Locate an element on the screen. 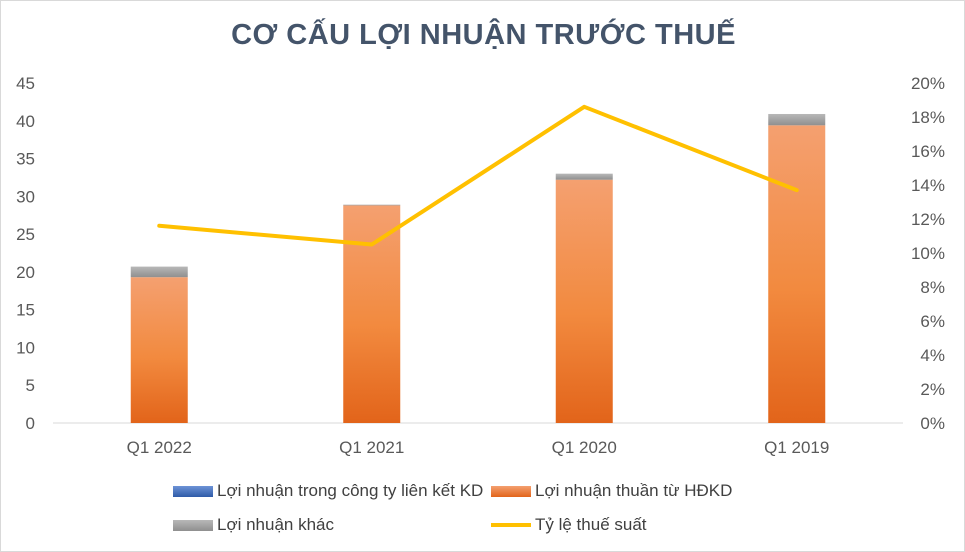  legend-label: Lợi nhuận khác is located at coordinates (276, 524).